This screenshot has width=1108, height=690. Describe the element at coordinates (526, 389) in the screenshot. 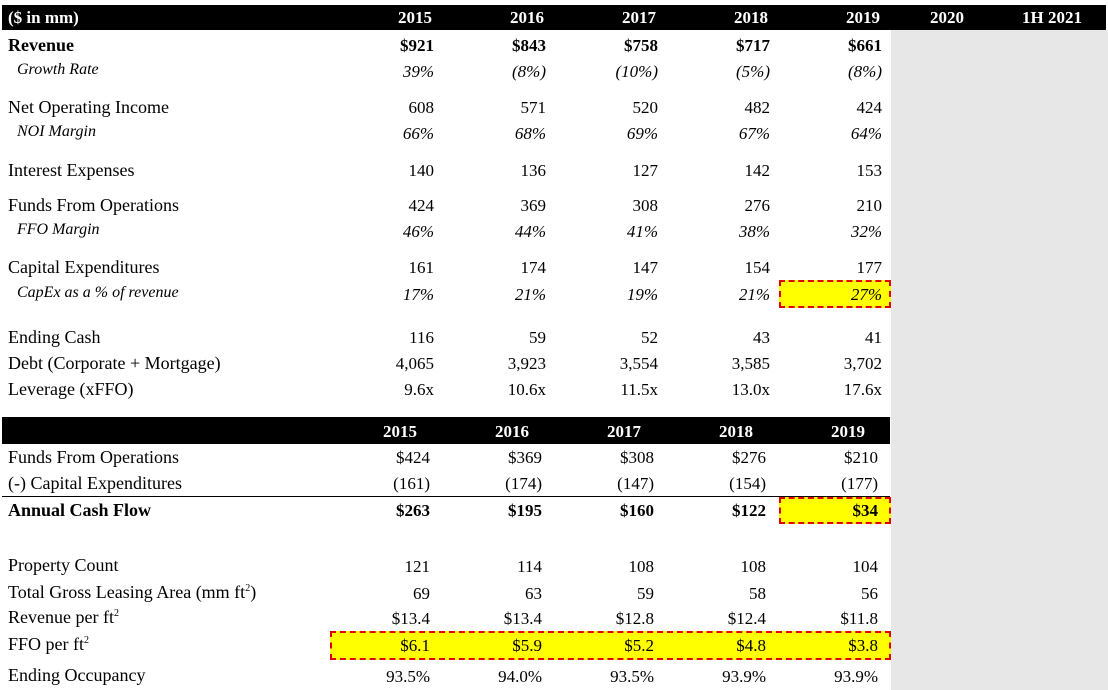

I see `cell-value: 10.6x` at that location.